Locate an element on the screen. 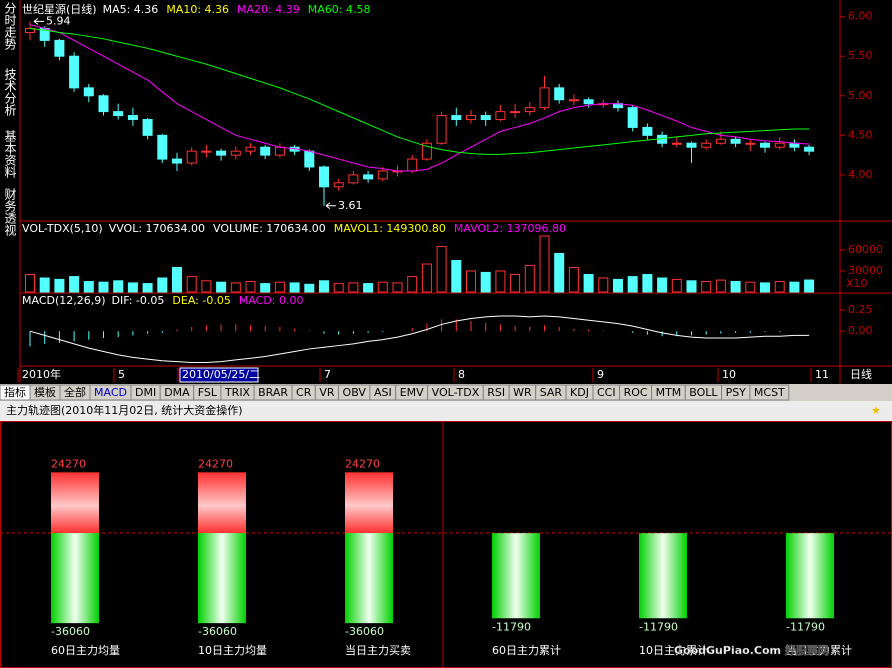 This screenshot has width=892, height=668. date-label: 9 is located at coordinates (600, 374).